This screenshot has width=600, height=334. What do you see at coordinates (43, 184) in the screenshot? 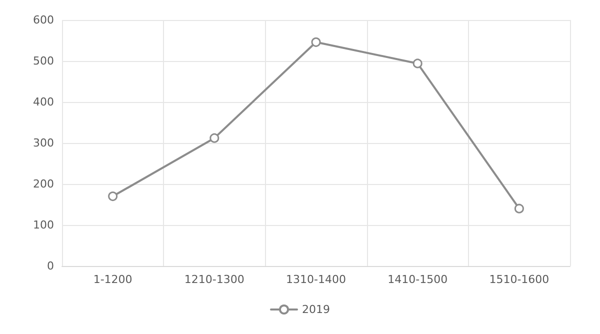
I see `y-tick-label: 200` at bounding box center [43, 184].